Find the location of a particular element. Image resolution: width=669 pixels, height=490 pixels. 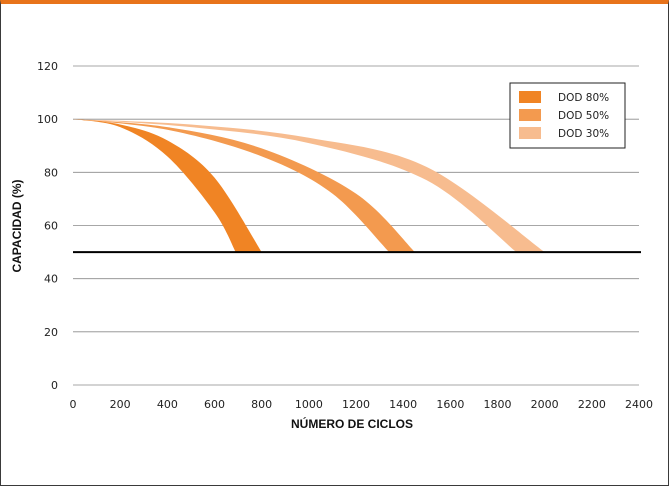

series-band-dod-80- is located at coordinates (167, 186).